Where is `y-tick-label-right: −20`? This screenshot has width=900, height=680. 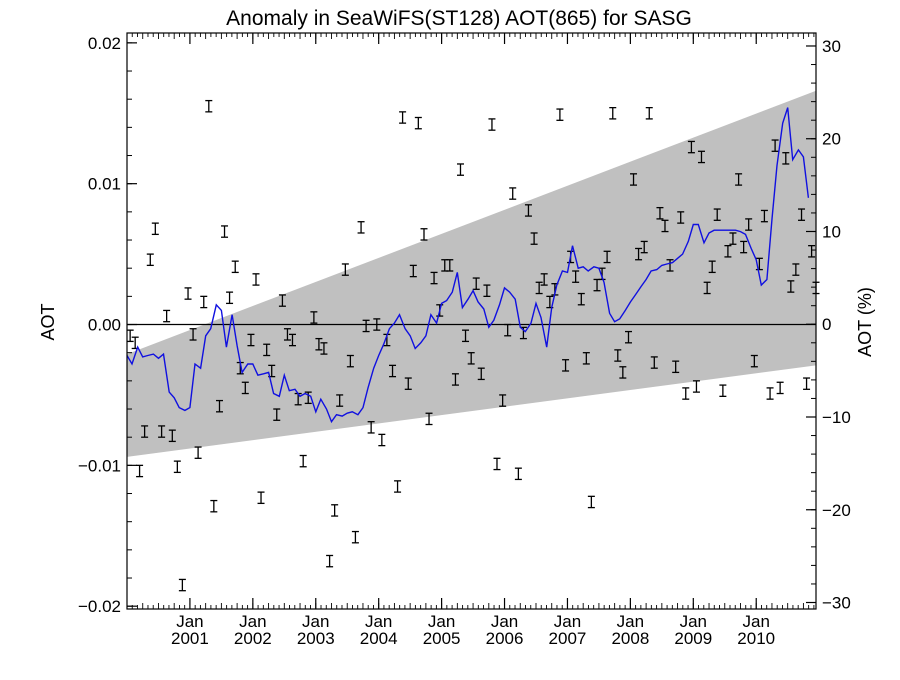 y-tick-label-right: −20 is located at coordinates (836, 510).